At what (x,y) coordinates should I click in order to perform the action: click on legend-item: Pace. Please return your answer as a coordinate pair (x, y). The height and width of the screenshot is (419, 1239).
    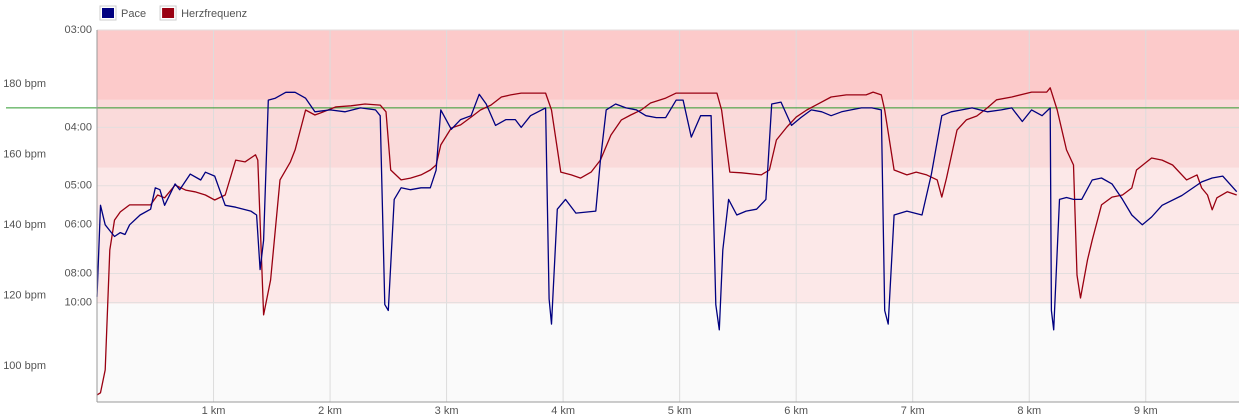
    Looking at the image, I should click on (122, 13).